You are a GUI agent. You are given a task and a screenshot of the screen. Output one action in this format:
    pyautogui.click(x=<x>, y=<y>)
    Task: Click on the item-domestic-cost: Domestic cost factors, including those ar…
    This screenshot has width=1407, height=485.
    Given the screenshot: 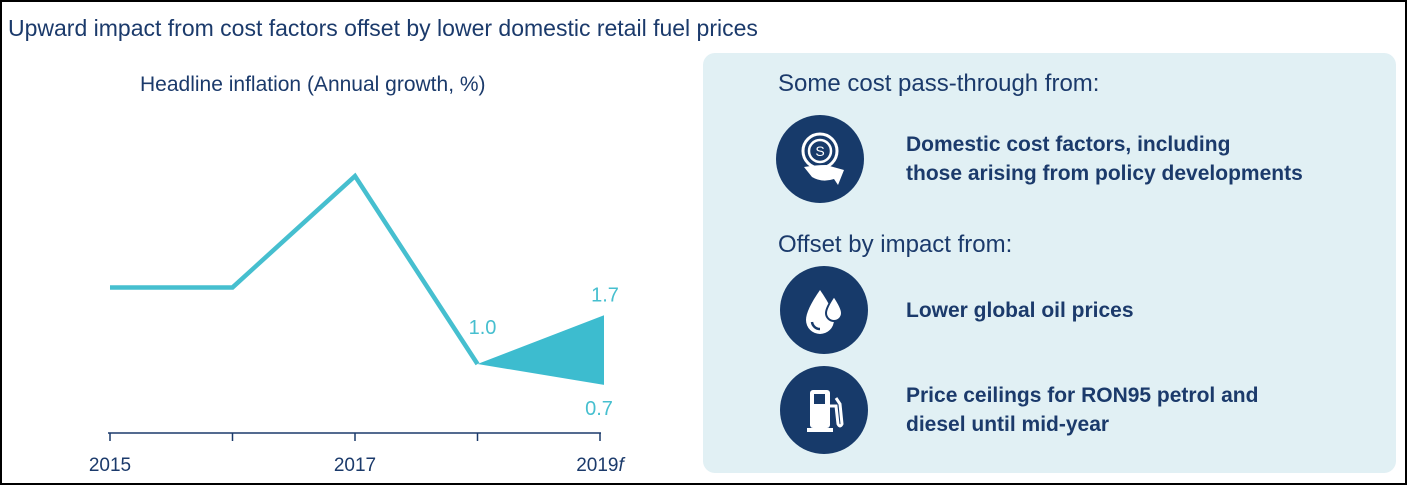 What is the action you would take?
    pyautogui.click(x=1104, y=159)
    